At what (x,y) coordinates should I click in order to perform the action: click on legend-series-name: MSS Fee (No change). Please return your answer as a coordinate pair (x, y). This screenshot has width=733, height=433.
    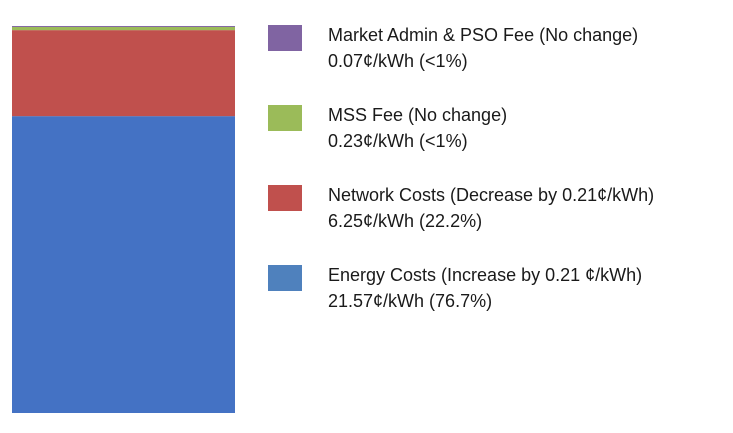
    Looking at the image, I should click on (418, 115).